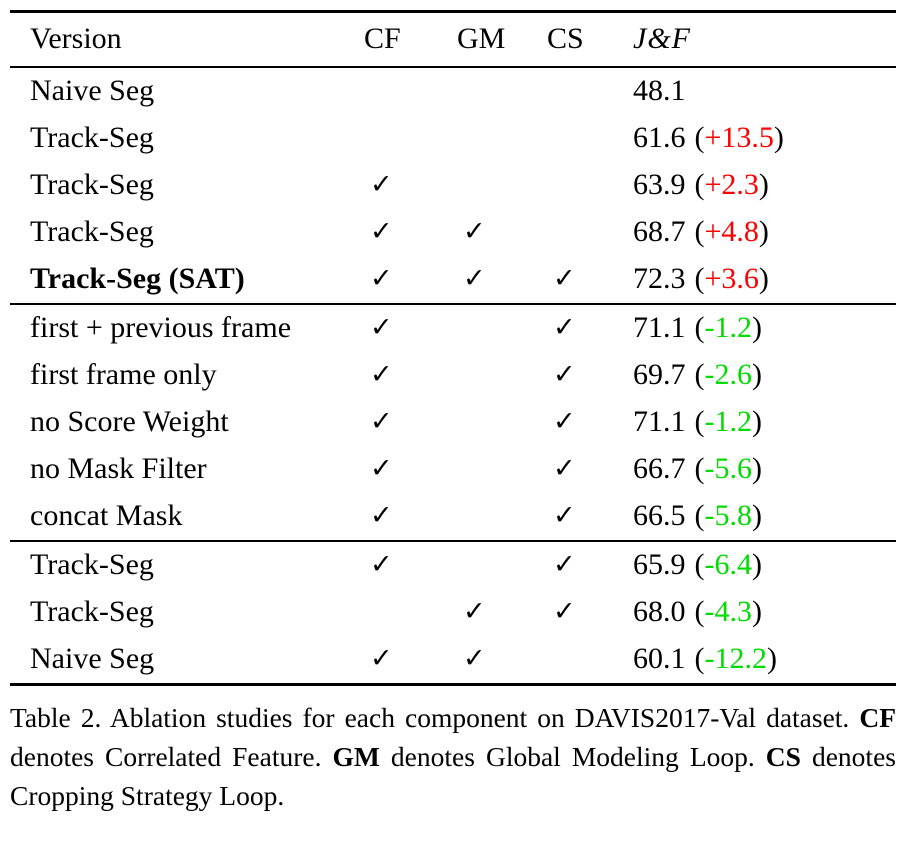  Describe the element at coordinates (565, 38) in the screenshot. I see `header-cs: CS` at that location.